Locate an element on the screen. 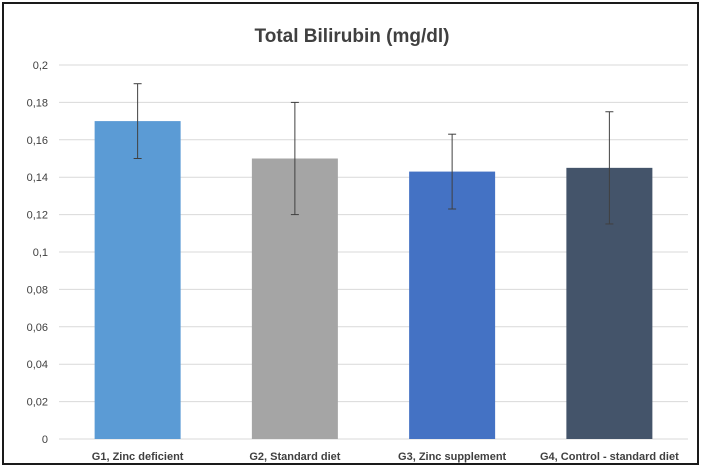 The width and height of the screenshot is (704, 470). y-tick-label: 0,16 is located at coordinates (37, 141).